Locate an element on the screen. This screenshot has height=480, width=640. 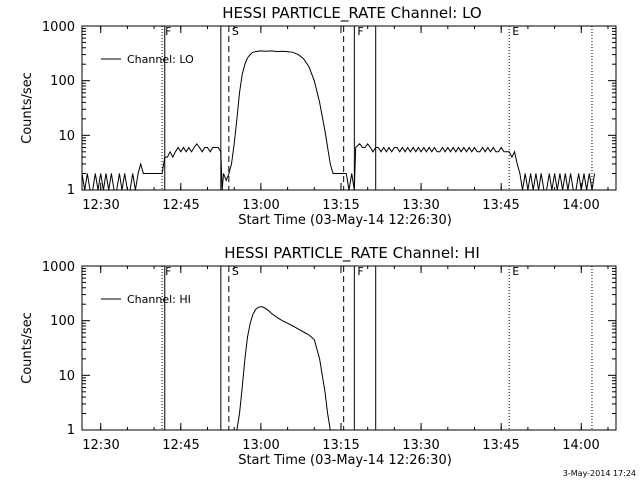
panel-lo-xtick-1300: 13:00 is located at coordinates (260, 205).